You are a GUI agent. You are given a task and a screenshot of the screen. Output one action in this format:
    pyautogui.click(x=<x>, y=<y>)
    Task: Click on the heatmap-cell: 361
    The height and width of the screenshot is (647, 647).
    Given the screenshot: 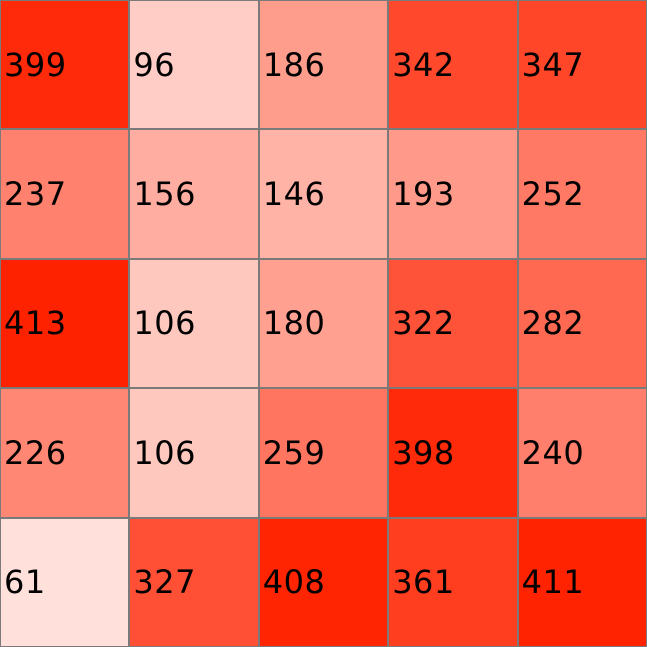 What is the action you would take?
    pyautogui.click(x=453, y=582)
    